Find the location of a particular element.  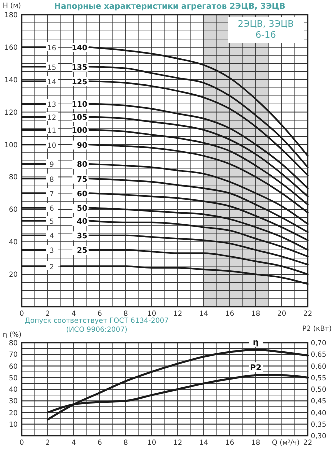

series-label: P2 is located at coordinates (256, 368).